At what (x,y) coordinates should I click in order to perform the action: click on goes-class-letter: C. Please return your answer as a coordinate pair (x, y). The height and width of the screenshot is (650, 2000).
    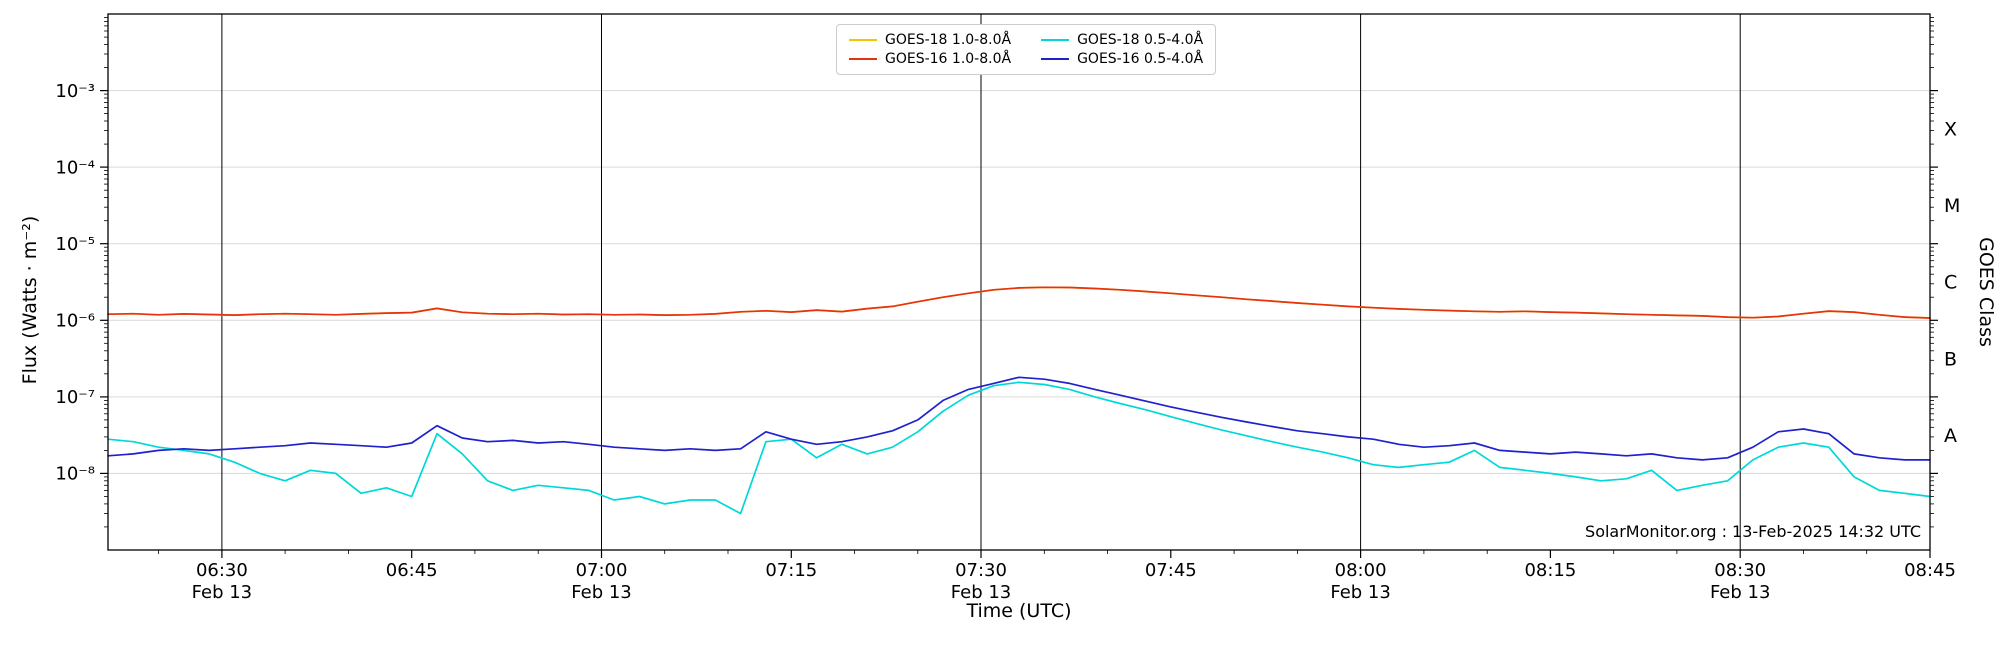
    Looking at the image, I should click on (1950, 283).